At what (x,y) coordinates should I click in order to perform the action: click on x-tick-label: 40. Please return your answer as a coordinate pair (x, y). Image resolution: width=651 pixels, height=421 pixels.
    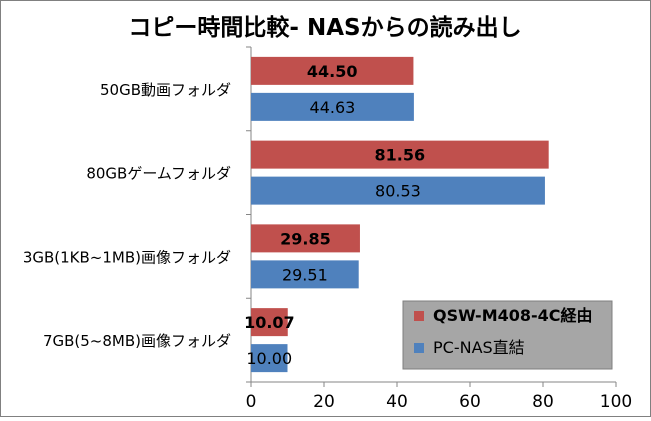
    Looking at the image, I should click on (397, 402).